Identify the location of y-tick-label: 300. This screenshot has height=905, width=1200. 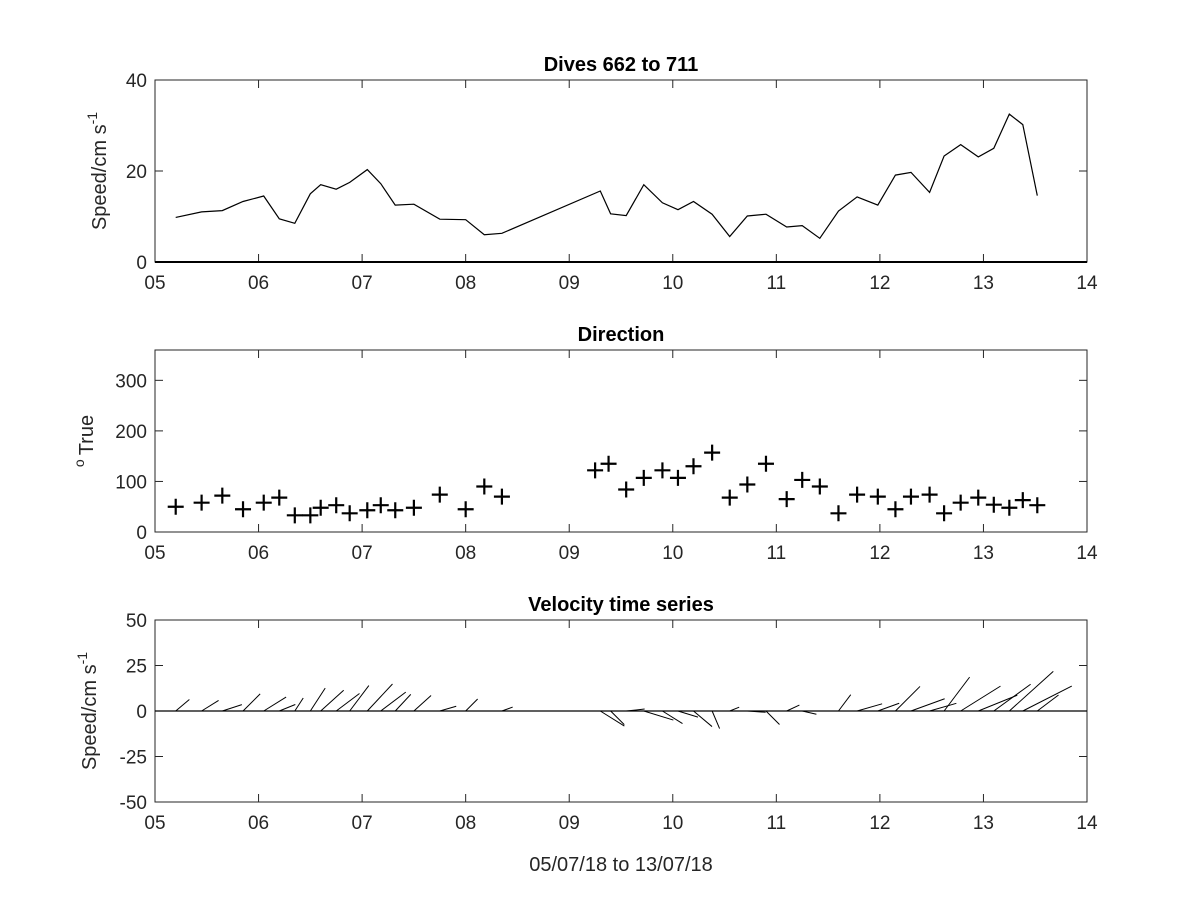
(131, 381).